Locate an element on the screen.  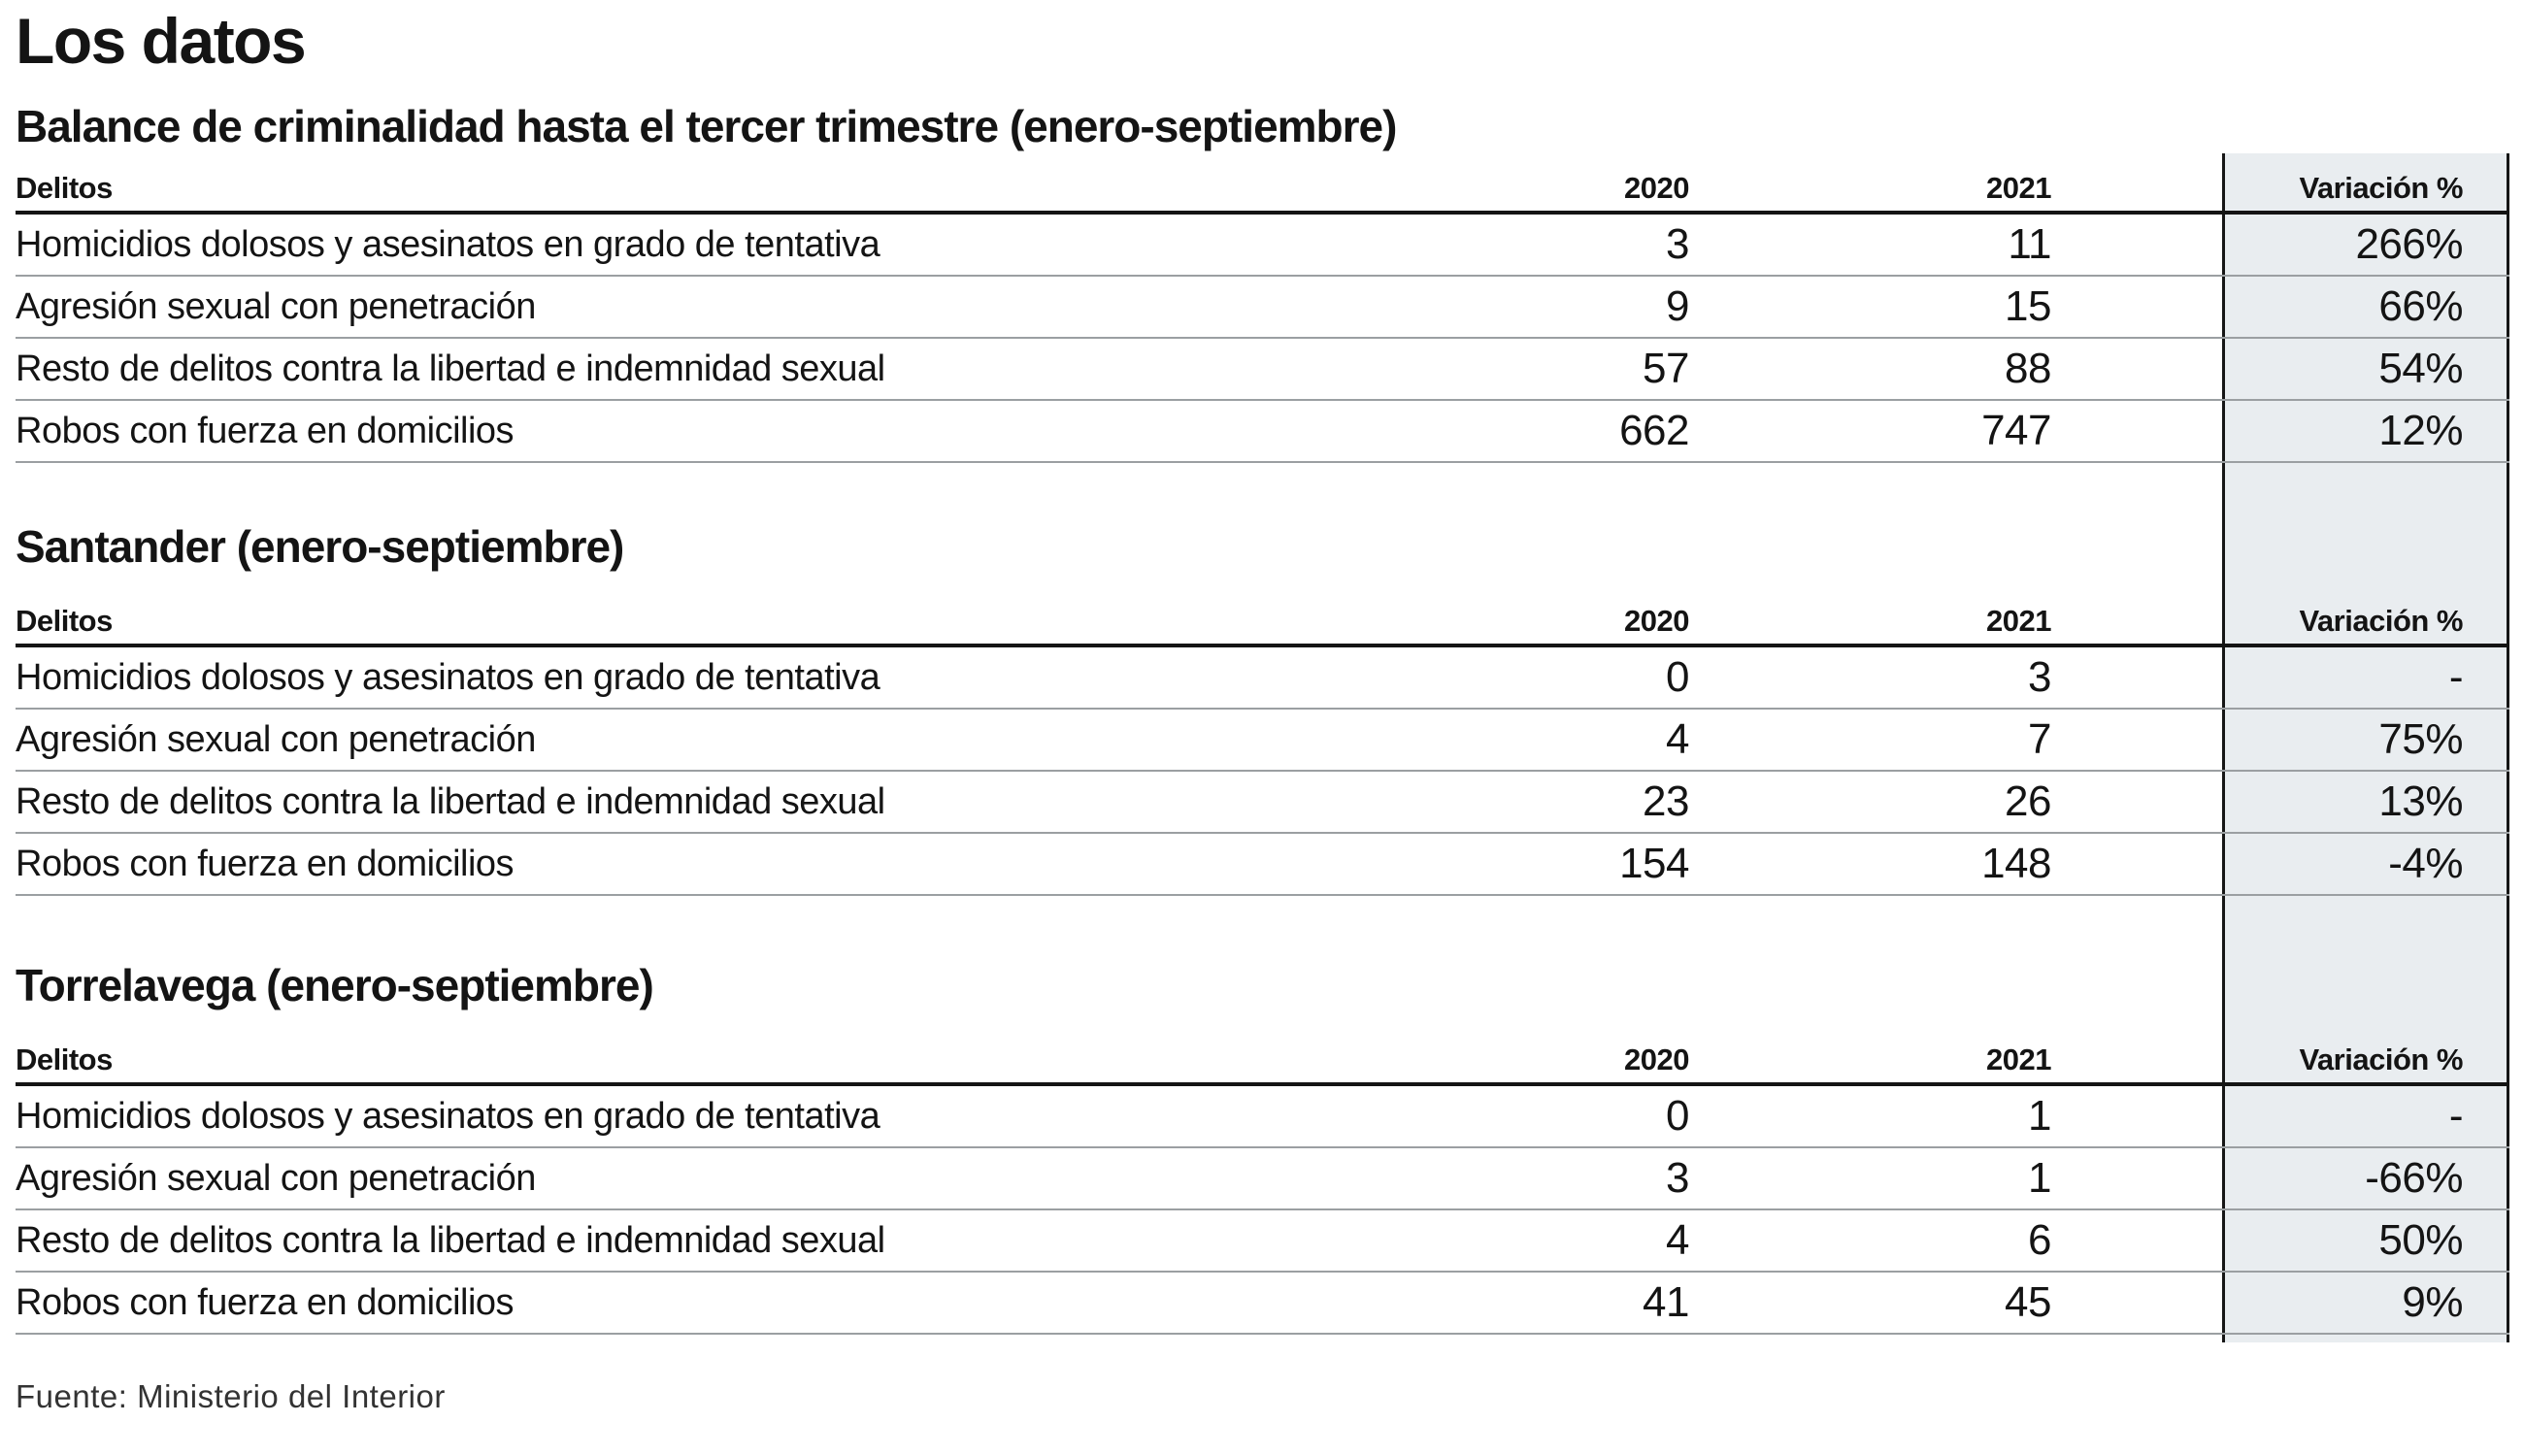
value-2021: 3 is located at coordinates (2040, 677).